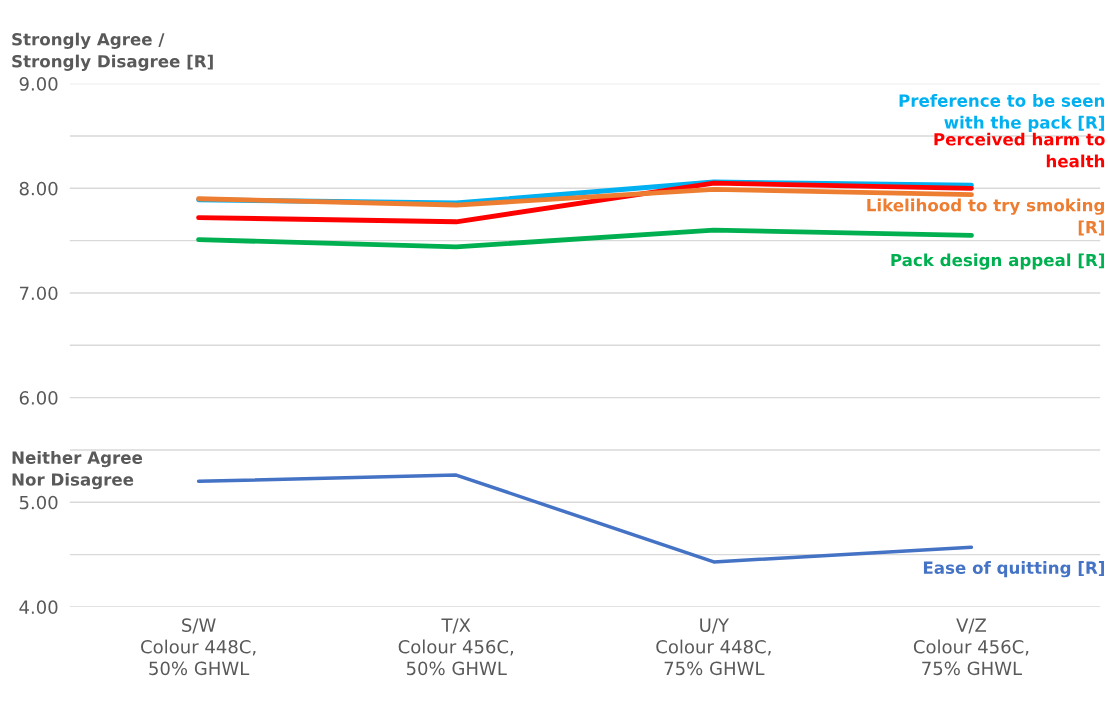  What do you see at coordinates (1002, 112) in the screenshot?
I see `text: Preference to be seen with the pack [R]` at bounding box center [1002, 112].